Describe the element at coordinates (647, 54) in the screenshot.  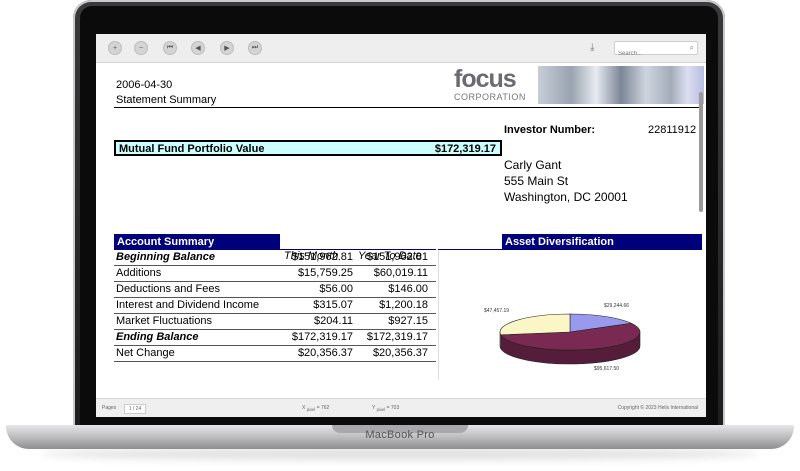
I see `search-input` at that location.